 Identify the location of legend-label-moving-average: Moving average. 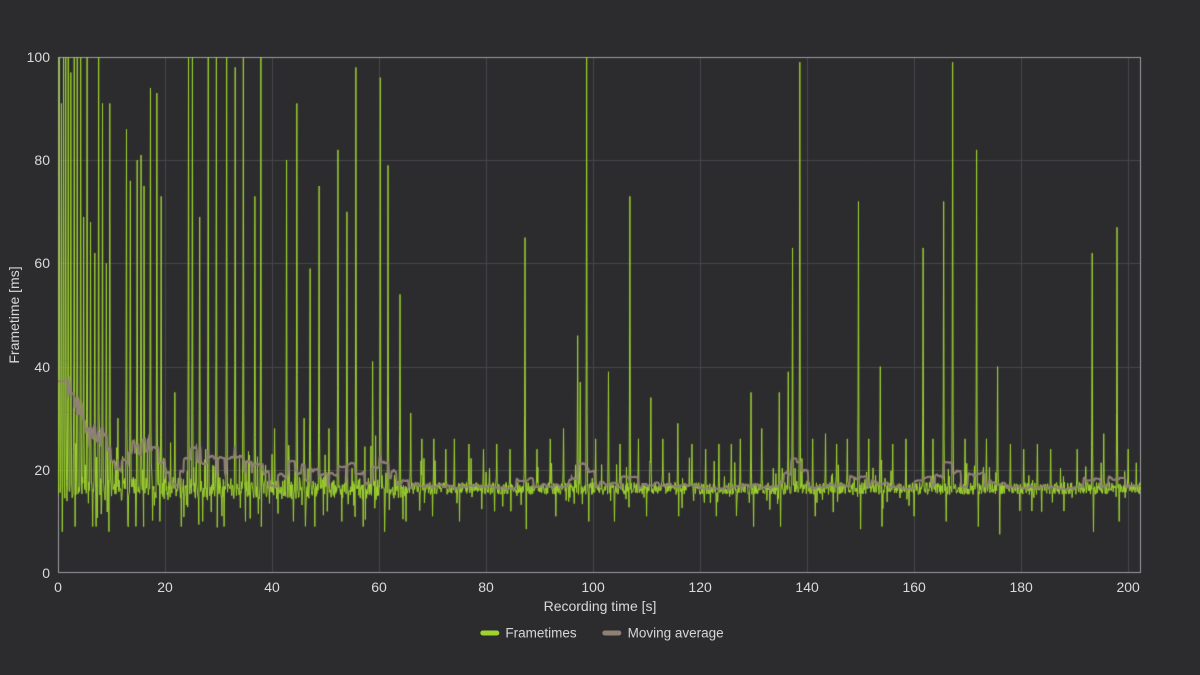
(675, 633).